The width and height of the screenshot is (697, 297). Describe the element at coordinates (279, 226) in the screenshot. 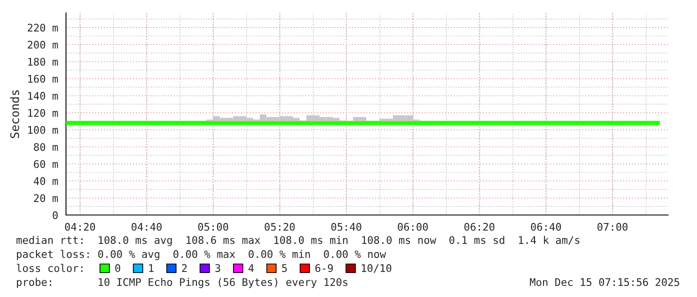

I see `x-tick-label: 05:20` at that location.